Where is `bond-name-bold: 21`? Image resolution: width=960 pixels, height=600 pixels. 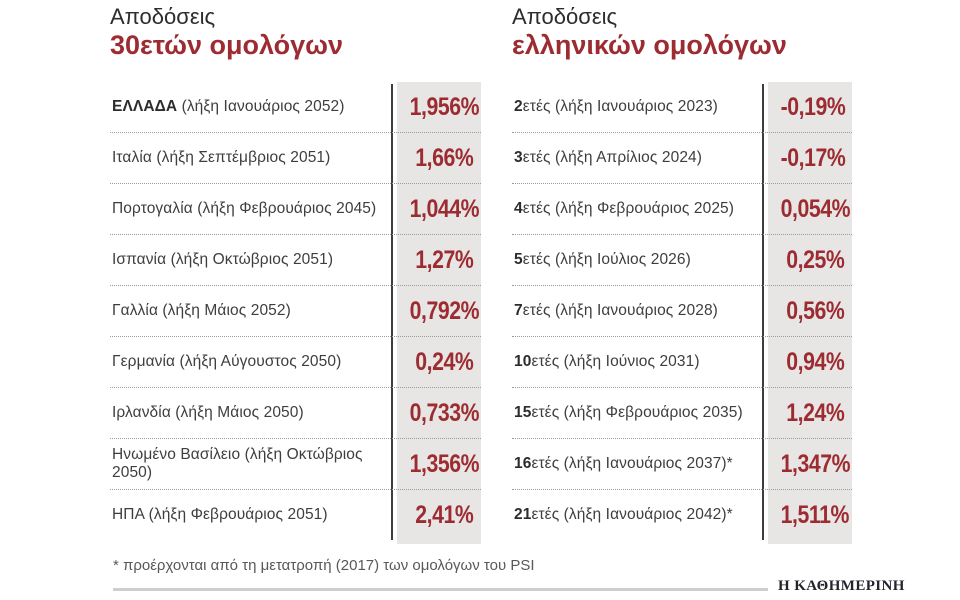
bond-name-bold: 21 is located at coordinates (523, 514).